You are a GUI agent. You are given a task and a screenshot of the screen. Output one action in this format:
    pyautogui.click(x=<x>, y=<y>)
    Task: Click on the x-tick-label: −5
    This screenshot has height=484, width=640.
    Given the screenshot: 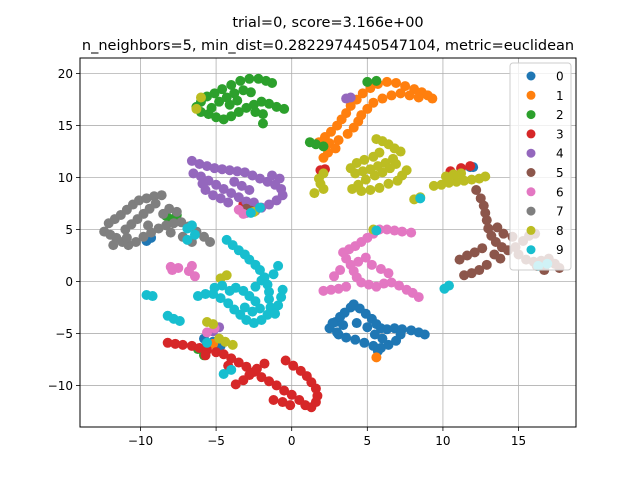 What is the action you would take?
    pyautogui.click(x=216, y=441)
    